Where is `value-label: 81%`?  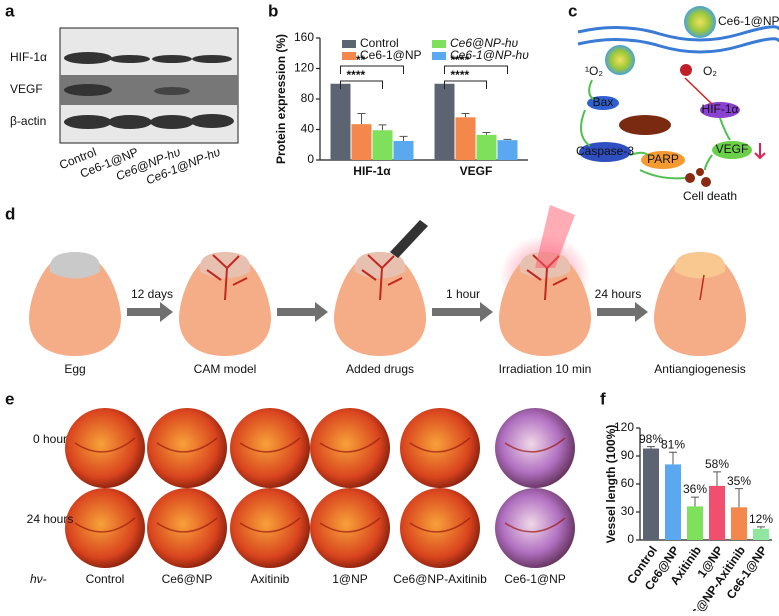 value-label: 81% is located at coordinates (673, 444).